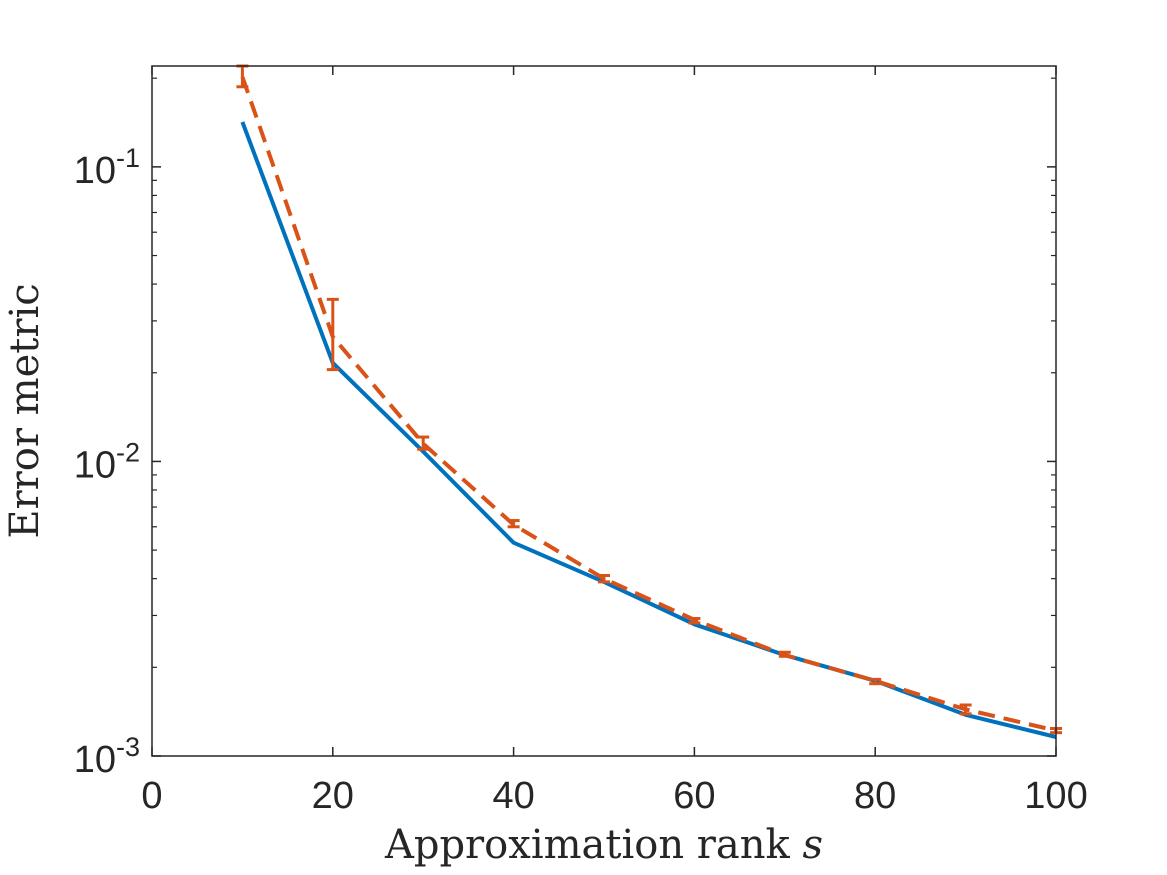  Describe the element at coordinates (107, 756) in the screenshot. I see `y-tick-label-0: 10⁻³` at that location.